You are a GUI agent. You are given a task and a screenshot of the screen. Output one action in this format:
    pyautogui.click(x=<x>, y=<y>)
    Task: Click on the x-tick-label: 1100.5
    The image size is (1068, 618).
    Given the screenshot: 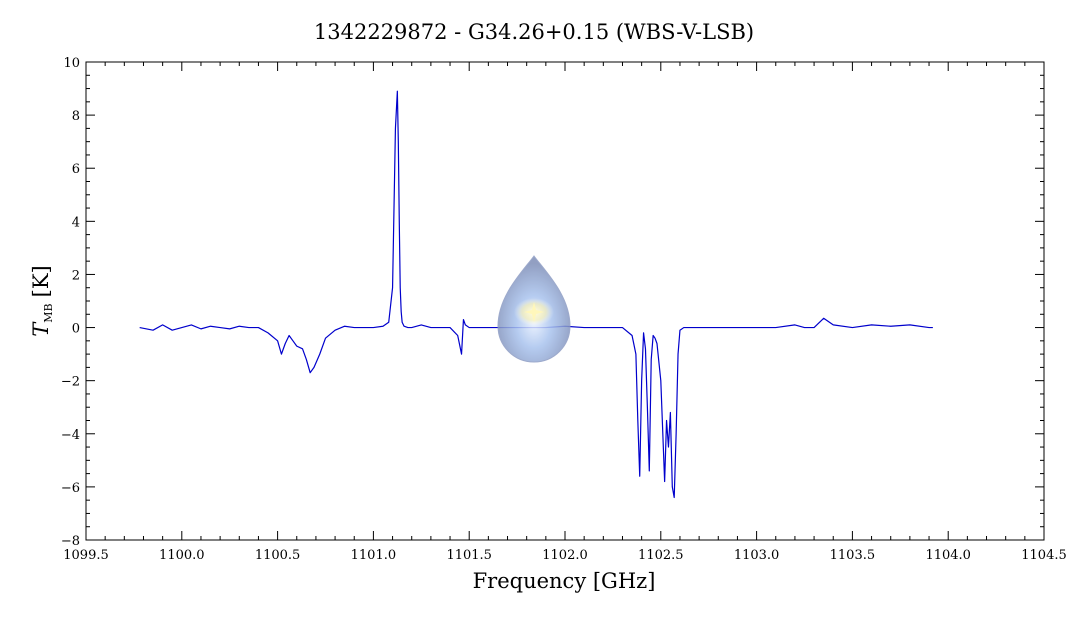 What is the action you would take?
    pyautogui.click(x=278, y=555)
    